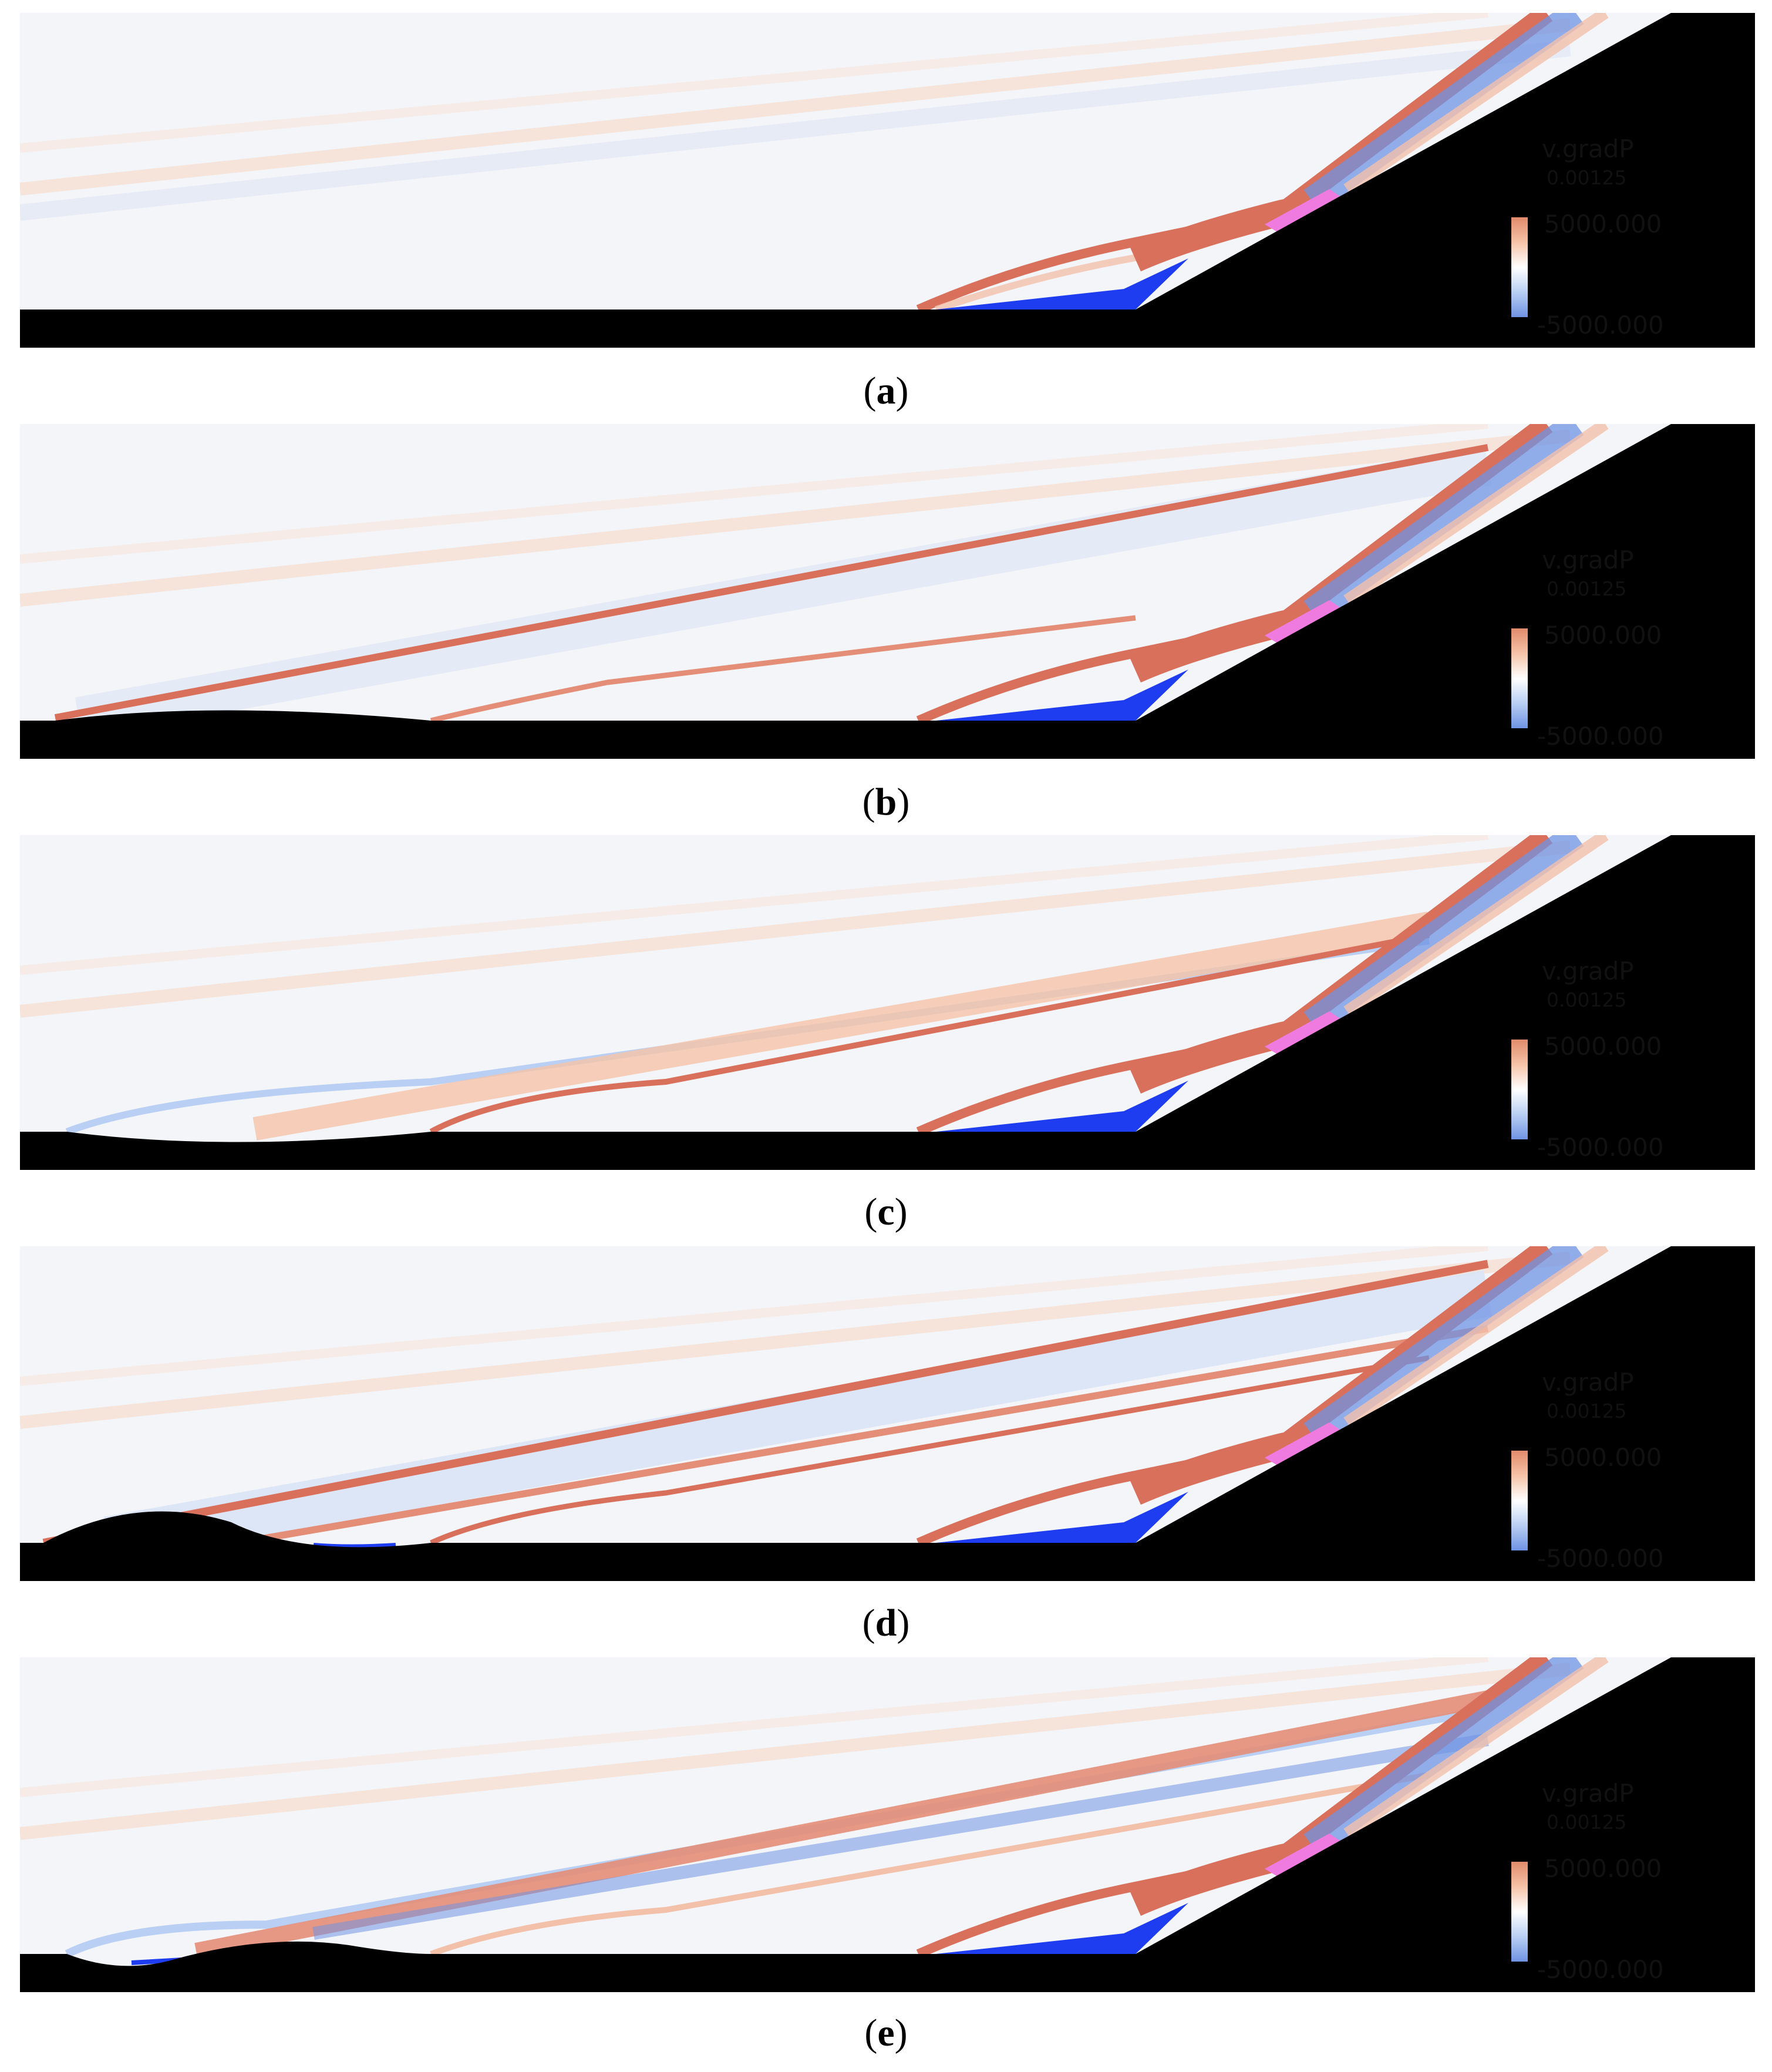 This screenshot has width=1772, height=2072. I want to click on caption-e: (e), so click(886, 2033).